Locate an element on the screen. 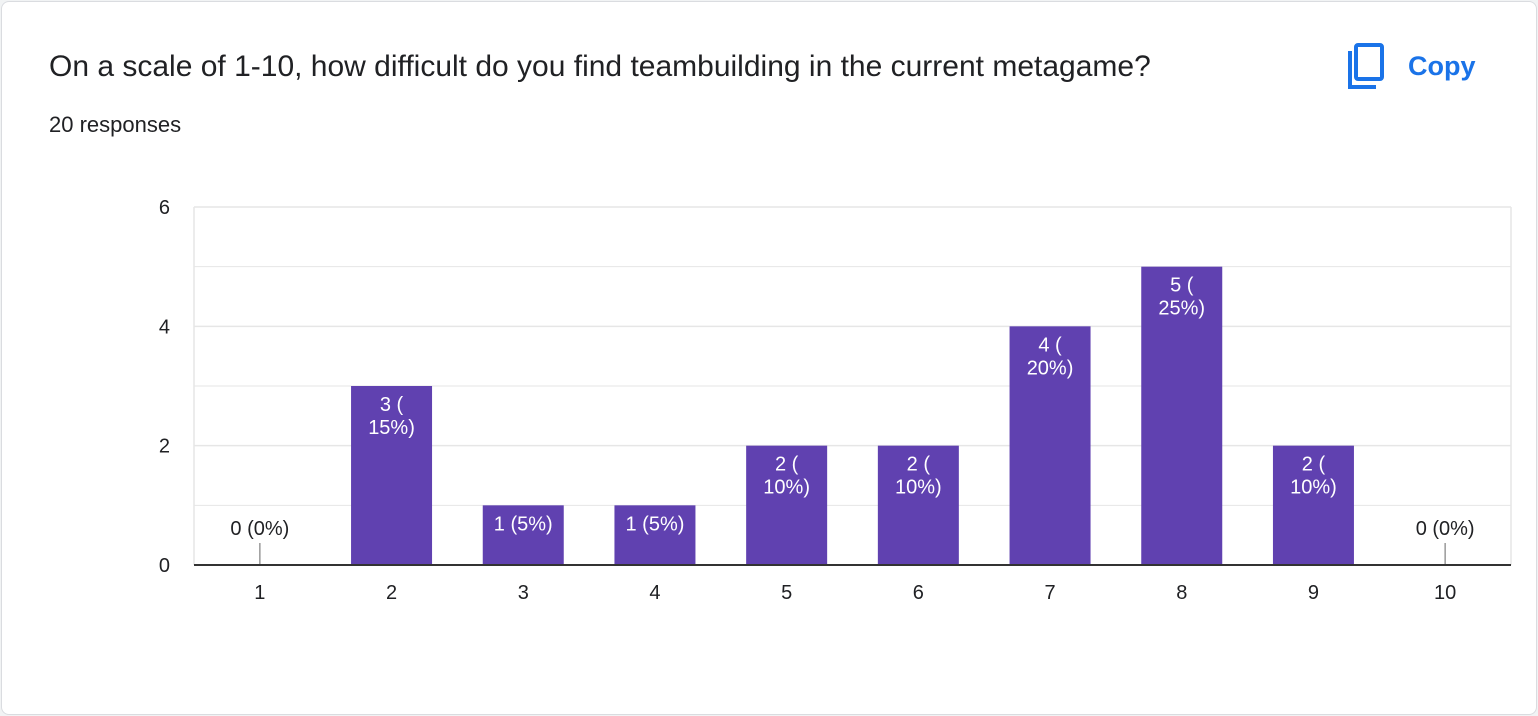 The height and width of the screenshot is (716, 1538). y-tick-label: 2 is located at coordinates (164, 447).